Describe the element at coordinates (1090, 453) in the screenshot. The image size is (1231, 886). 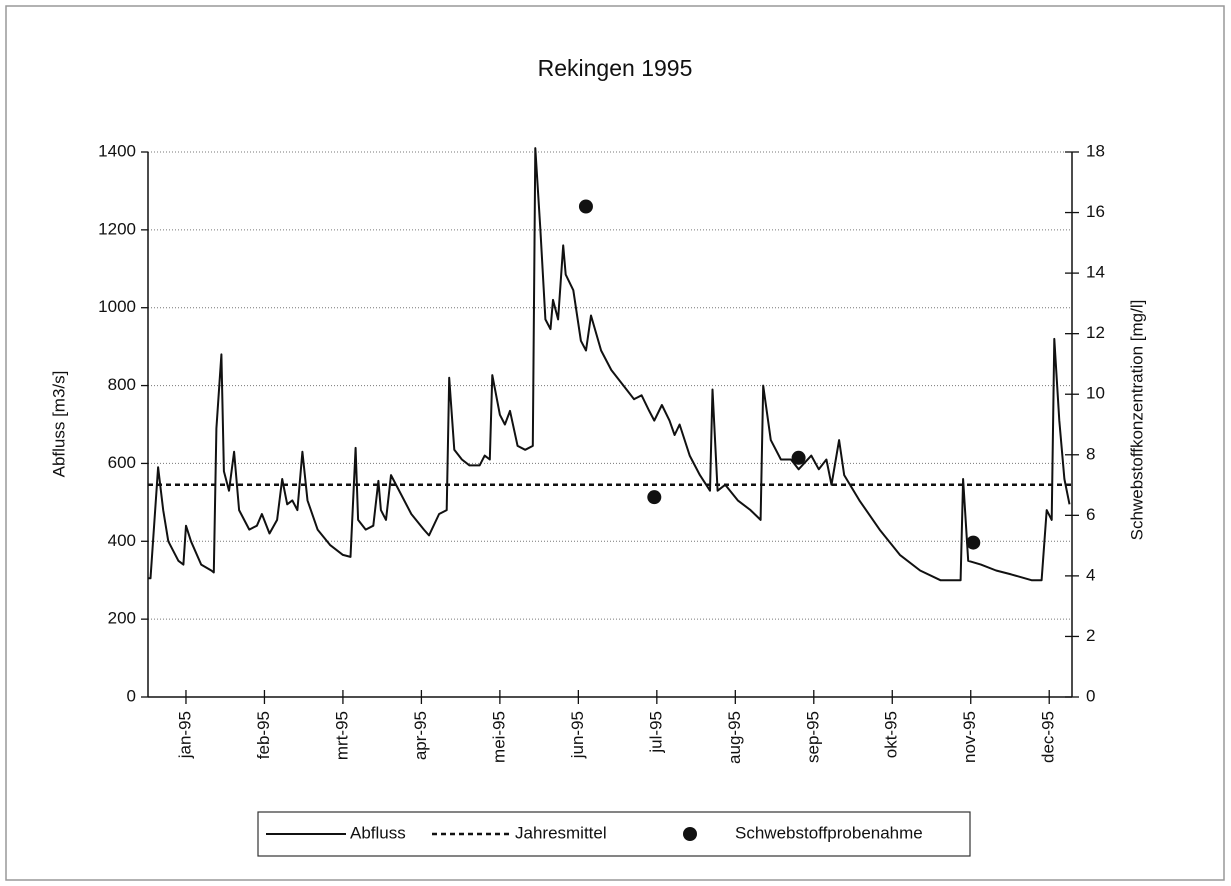
I see `y2-tick-label: 8` at that location.